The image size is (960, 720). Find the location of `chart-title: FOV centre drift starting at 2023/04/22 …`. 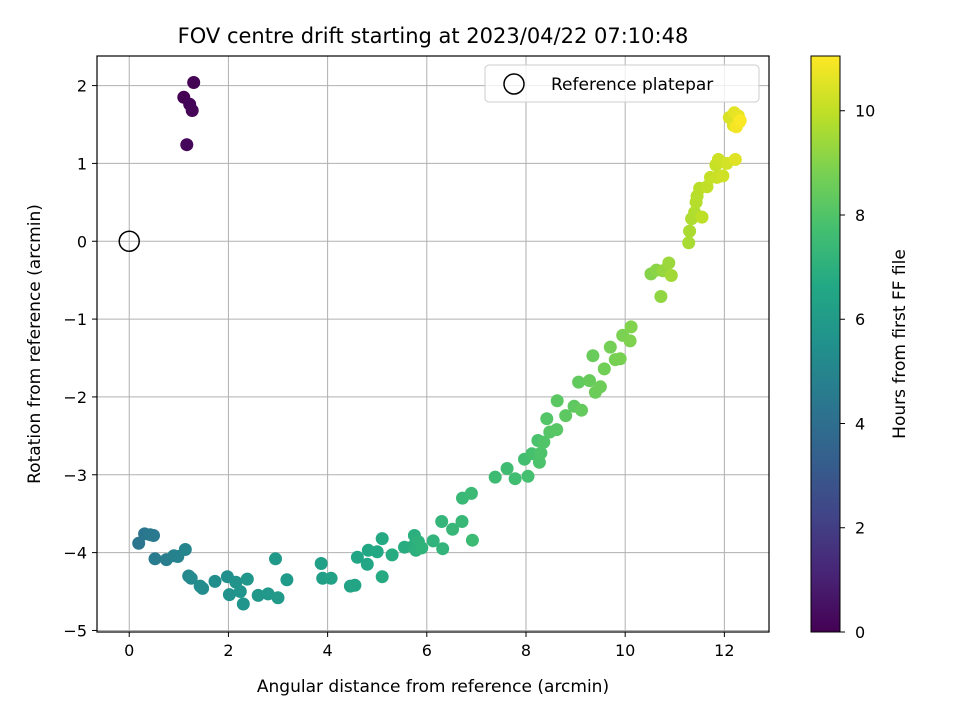

chart-title: FOV centre drift starting at 2023/04/22 … is located at coordinates (433, 36).